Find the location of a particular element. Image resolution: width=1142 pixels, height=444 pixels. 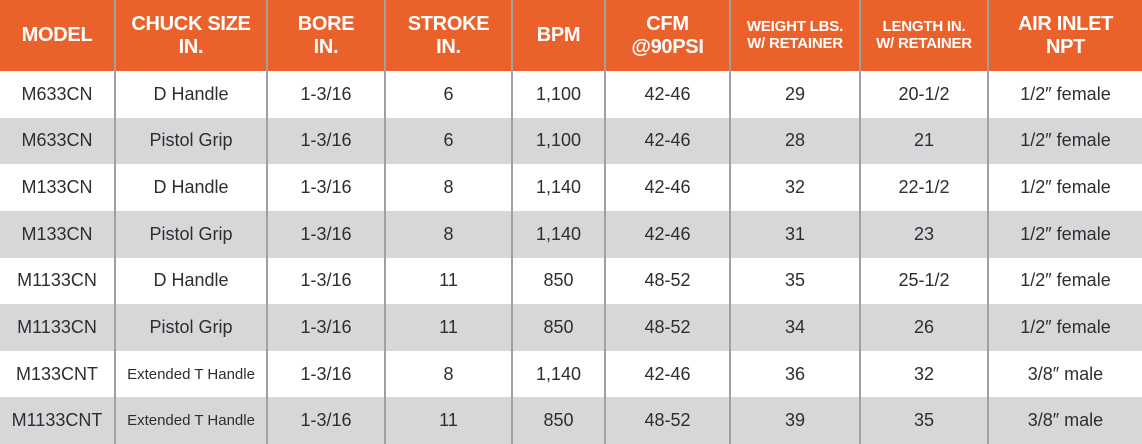

column-header-stroke: STROKE IN. is located at coordinates (449, 35).